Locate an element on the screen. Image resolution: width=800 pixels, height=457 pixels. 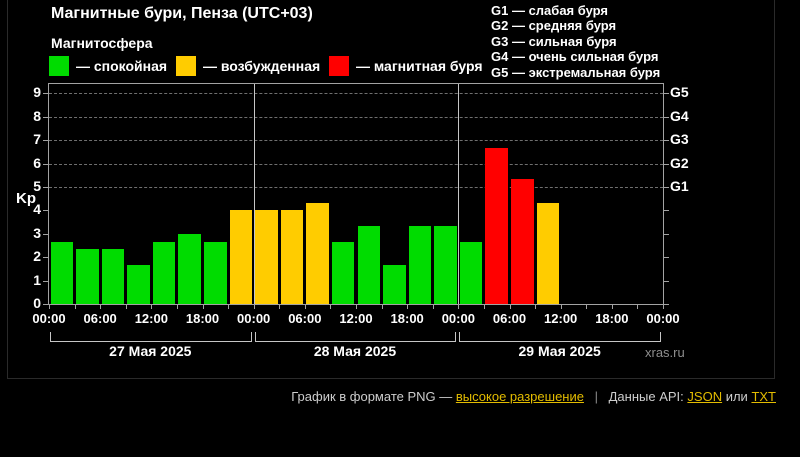
legend-item-excited: — возбужденная is located at coordinates (248, 66).